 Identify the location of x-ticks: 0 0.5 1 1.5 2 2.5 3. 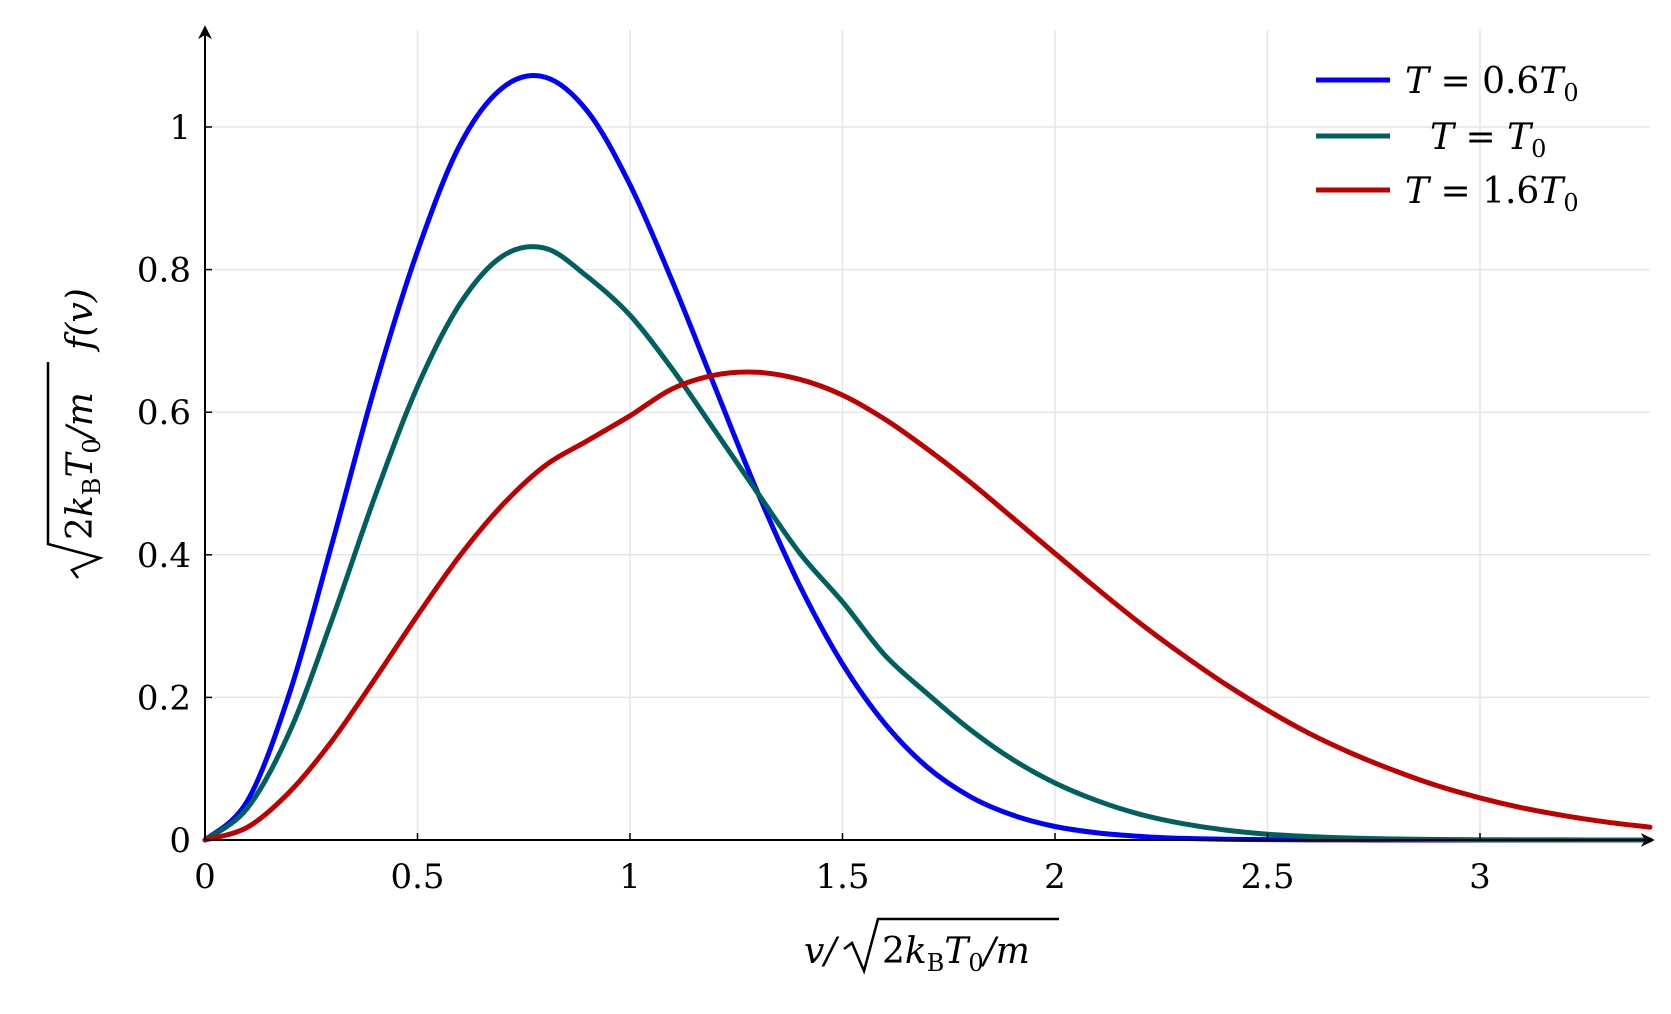
(842, 865).